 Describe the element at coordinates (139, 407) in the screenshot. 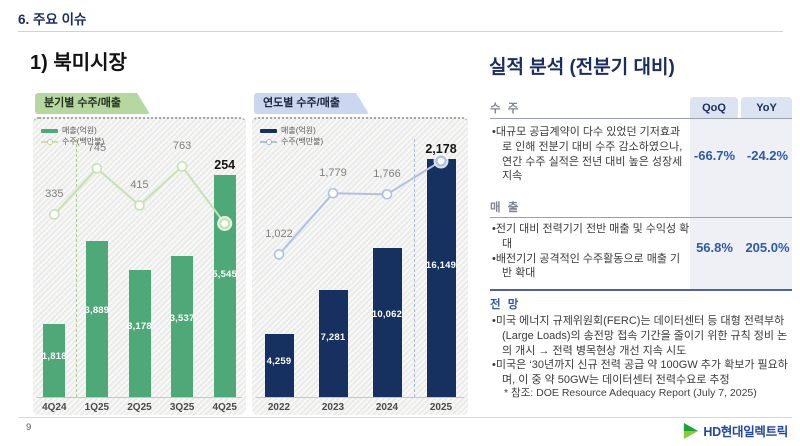

I see `category-label: 2Q25` at that location.